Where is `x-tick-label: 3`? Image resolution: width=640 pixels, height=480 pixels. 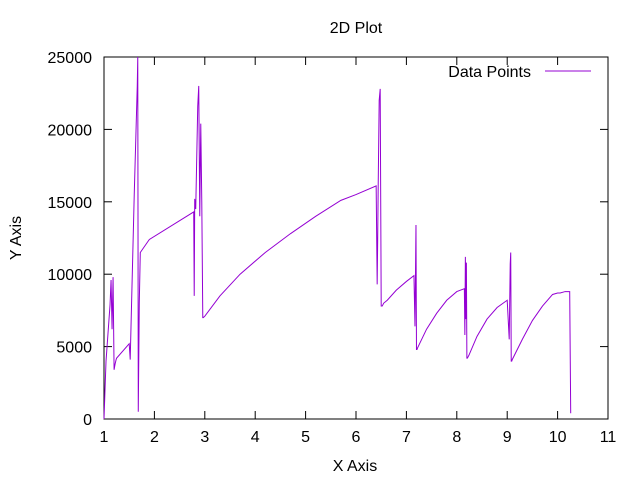 x-tick-label: 3 is located at coordinates (204, 437).